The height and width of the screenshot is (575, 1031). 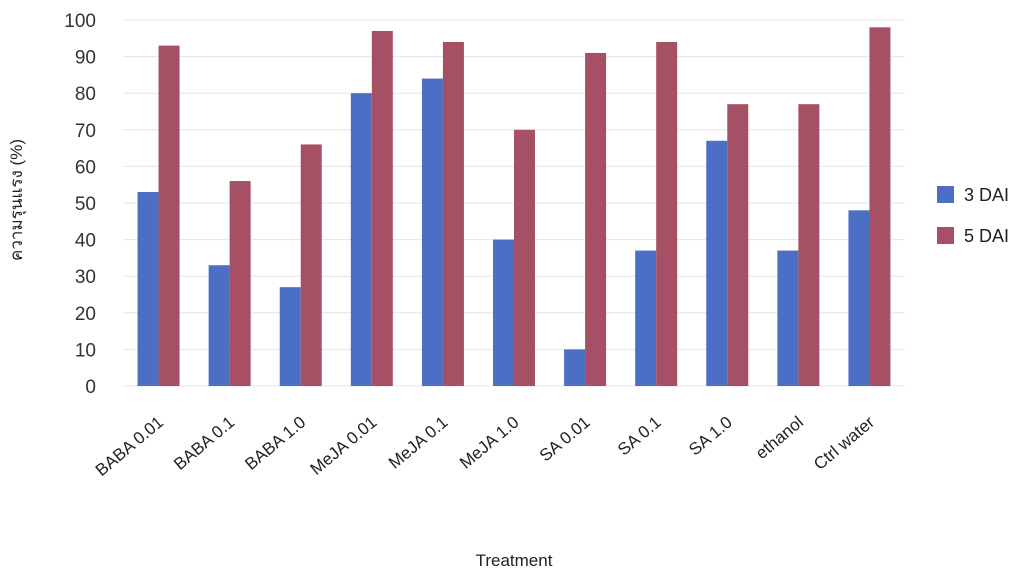 What do you see at coordinates (788, 318) in the screenshot?
I see `bar-3-dai-ethanol` at bounding box center [788, 318].